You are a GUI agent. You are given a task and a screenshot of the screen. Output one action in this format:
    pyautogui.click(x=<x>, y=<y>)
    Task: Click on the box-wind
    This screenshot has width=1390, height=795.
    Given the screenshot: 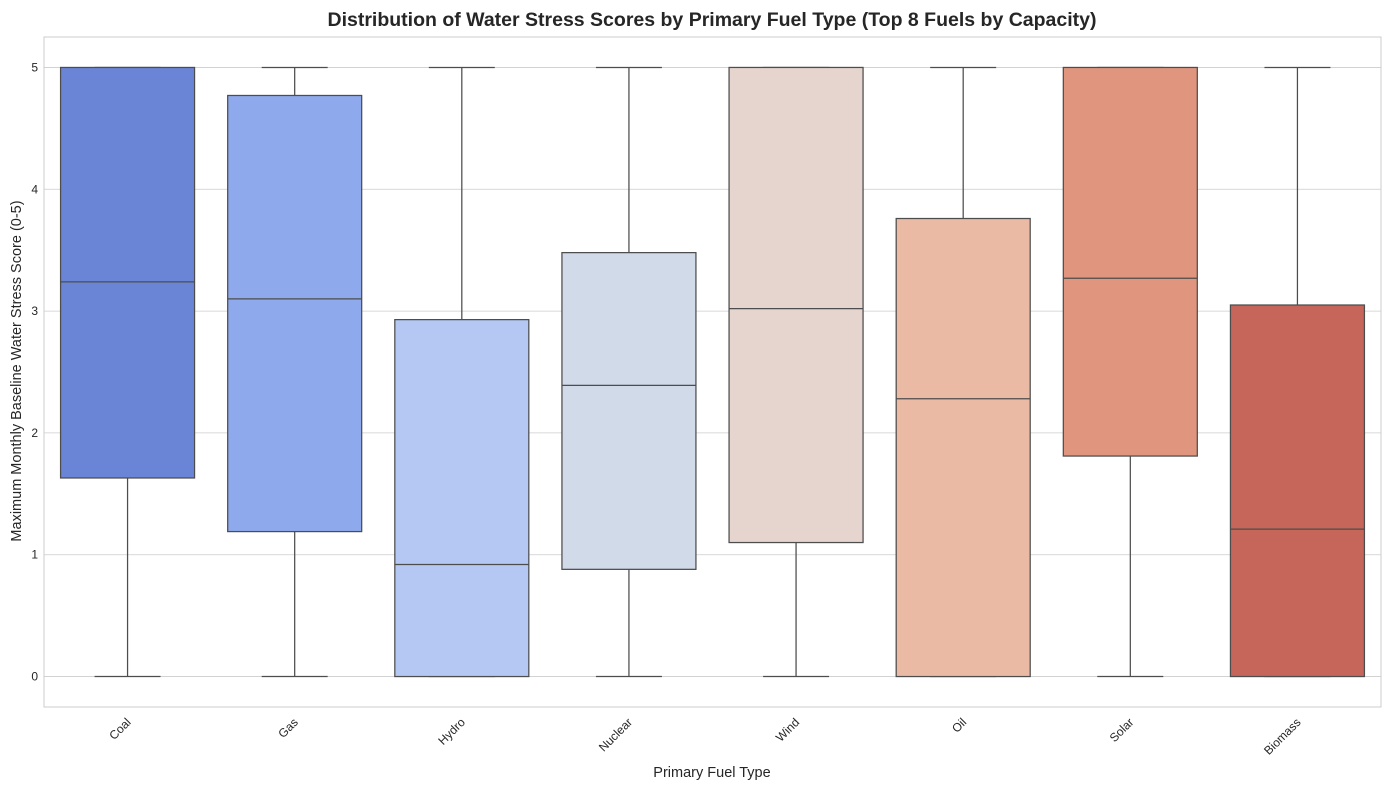 What is the action you would take?
    pyautogui.click(x=796, y=372)
    